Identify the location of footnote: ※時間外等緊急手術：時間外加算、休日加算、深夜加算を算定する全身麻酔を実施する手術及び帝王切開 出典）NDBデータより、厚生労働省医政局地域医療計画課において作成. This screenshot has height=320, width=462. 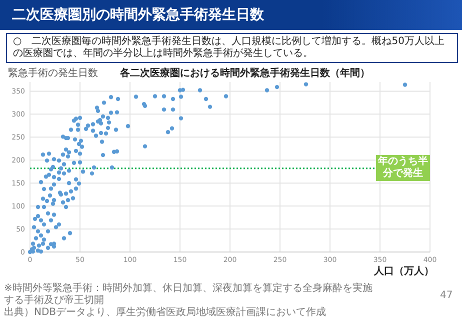
(189, 301).